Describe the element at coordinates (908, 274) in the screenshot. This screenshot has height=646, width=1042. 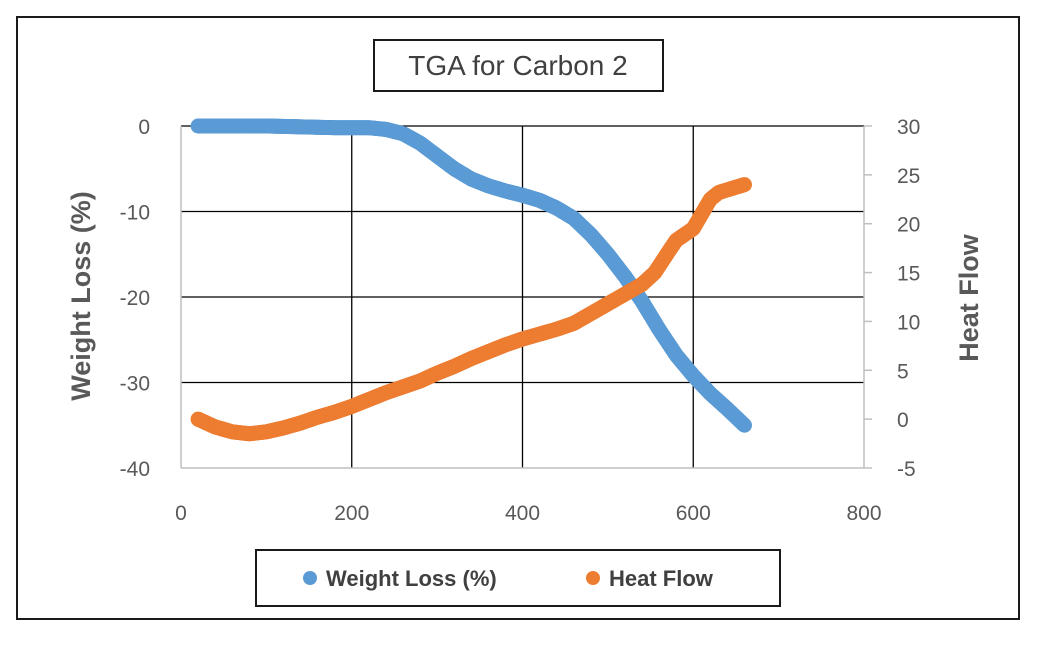
I see `y-tick-label-right: 15` at that location.